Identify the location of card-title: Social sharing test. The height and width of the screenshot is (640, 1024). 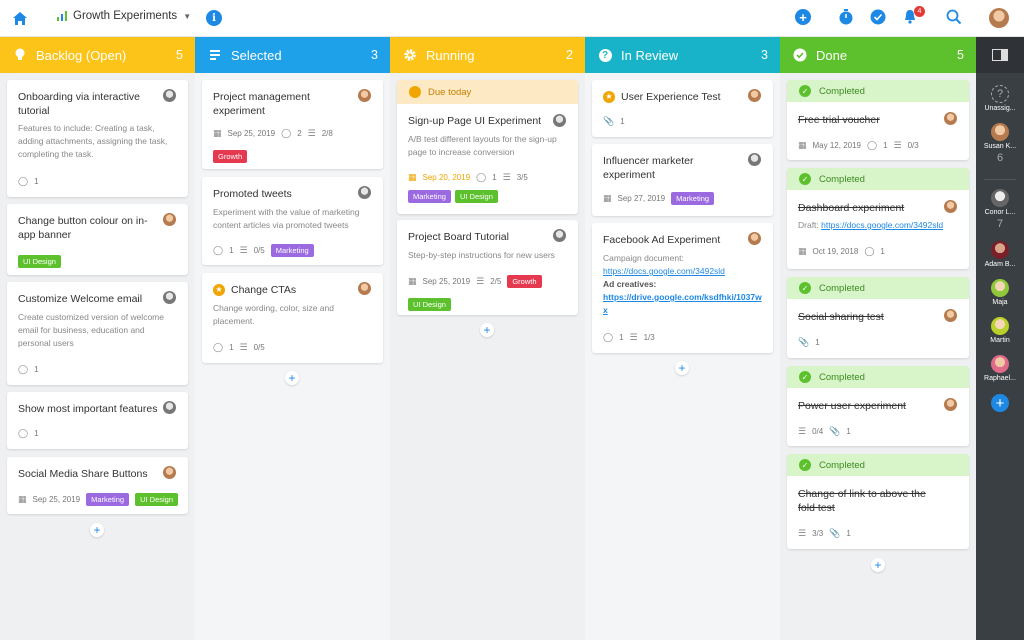
(841, 317).